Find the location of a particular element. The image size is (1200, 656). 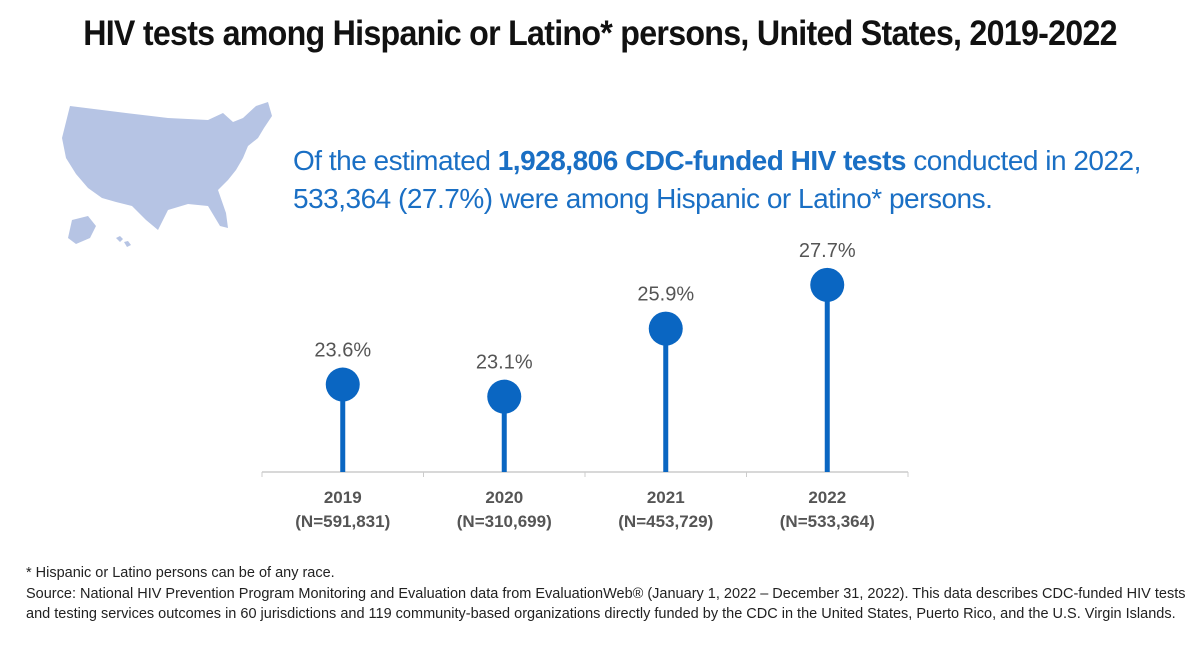

data-label: 23.1% is located at coordinates (504, 363).